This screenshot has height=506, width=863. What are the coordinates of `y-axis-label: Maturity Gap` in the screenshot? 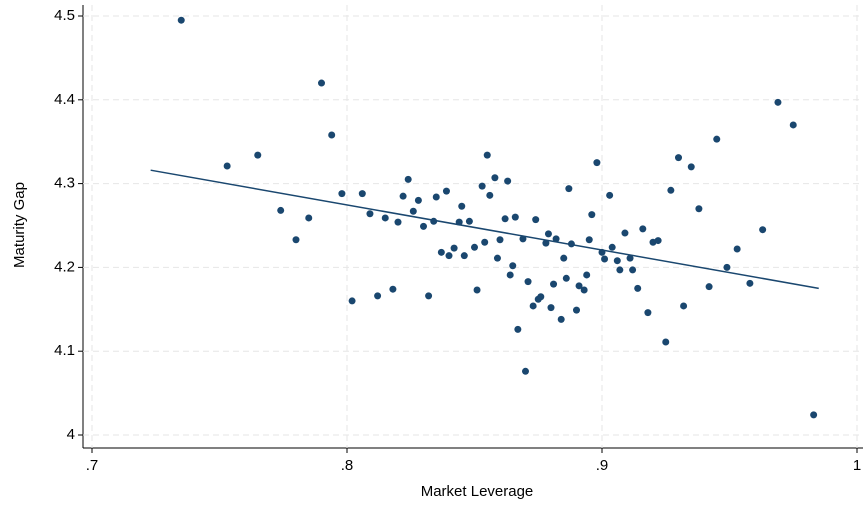 It's located at (19, 225).